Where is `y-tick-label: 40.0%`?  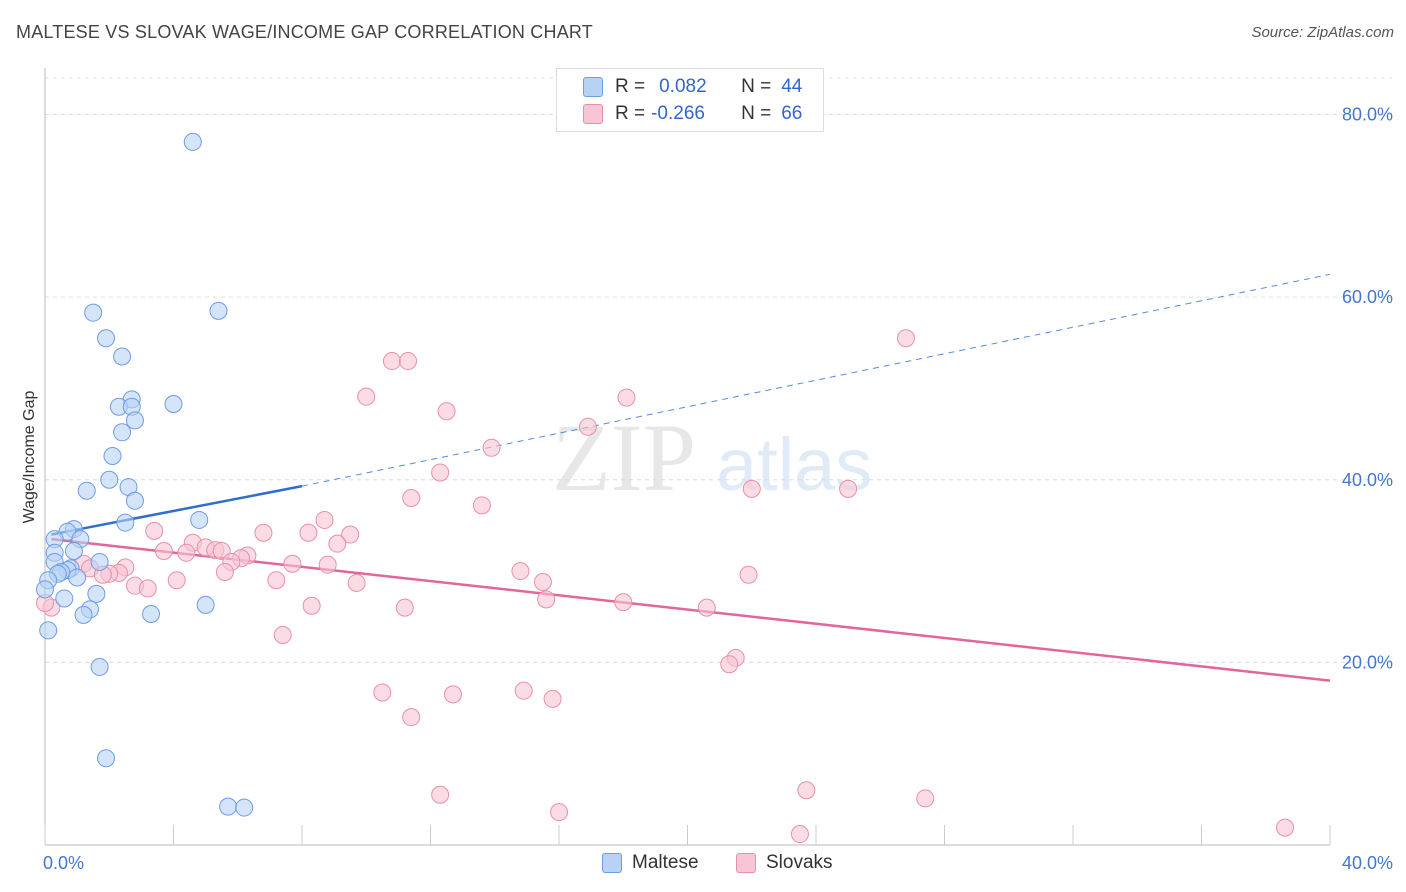 y-tick-label: 40.0% is located at coordinates (1367, 480).